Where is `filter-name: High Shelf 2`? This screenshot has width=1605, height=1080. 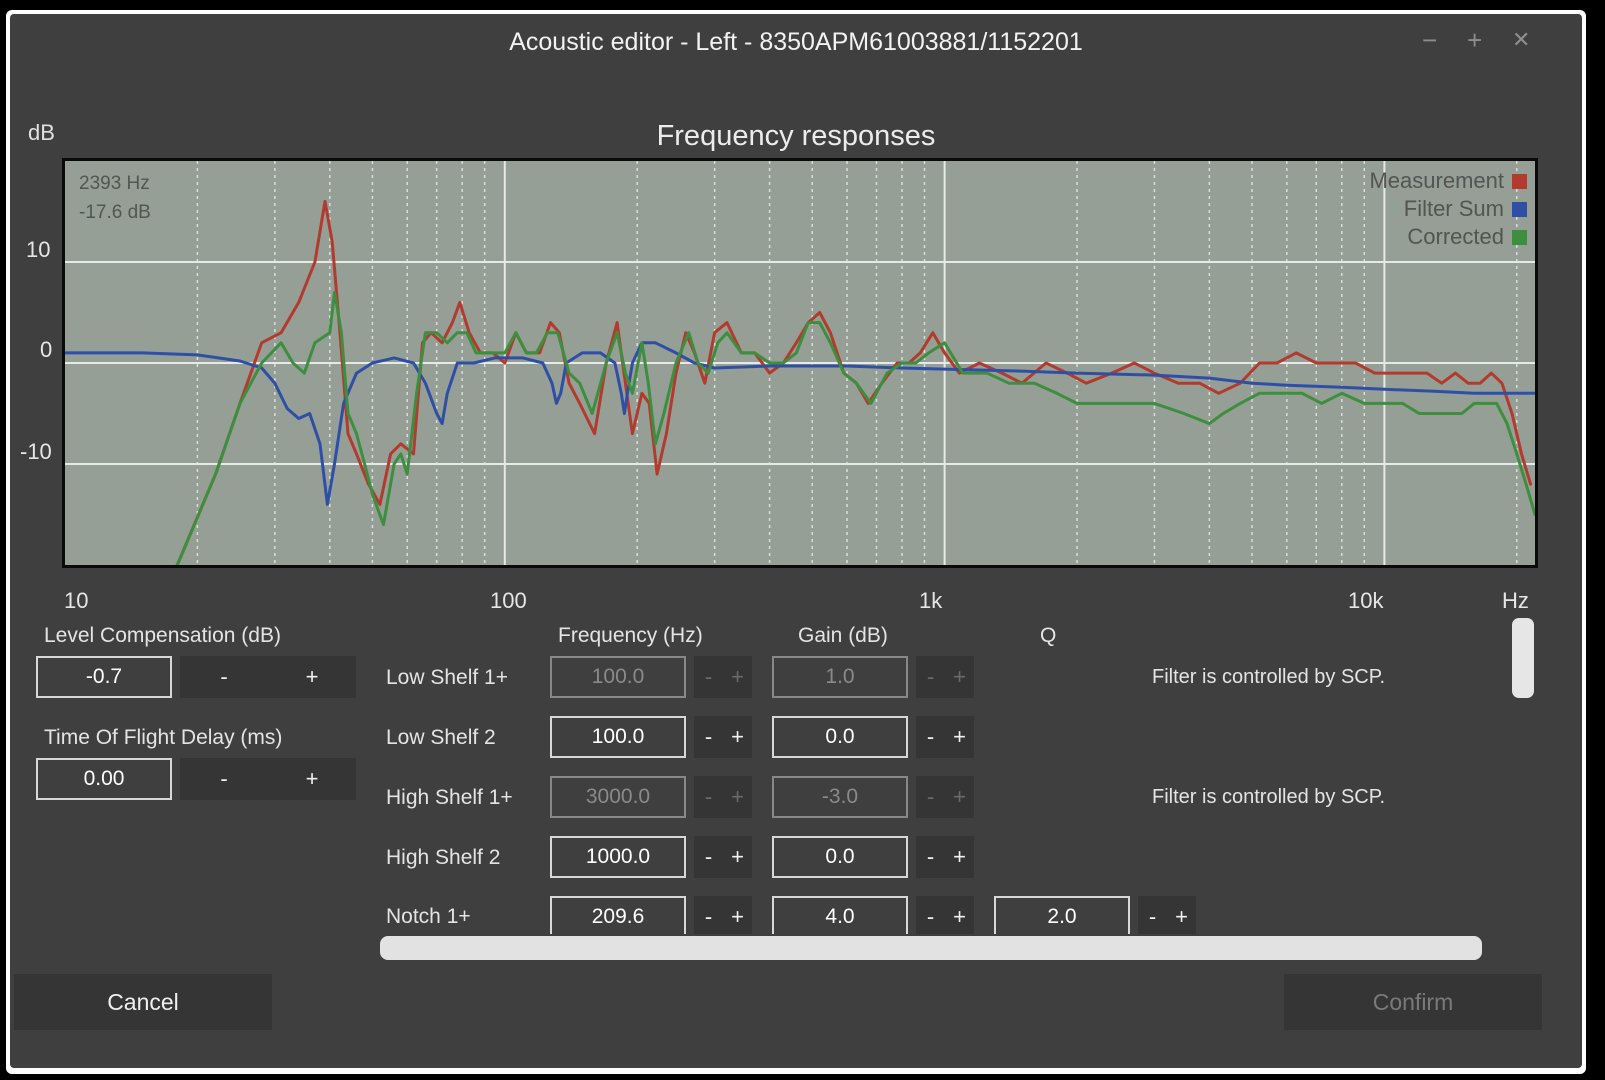 filter-name: High Shelf 2 is located at coordinates (443, 857).